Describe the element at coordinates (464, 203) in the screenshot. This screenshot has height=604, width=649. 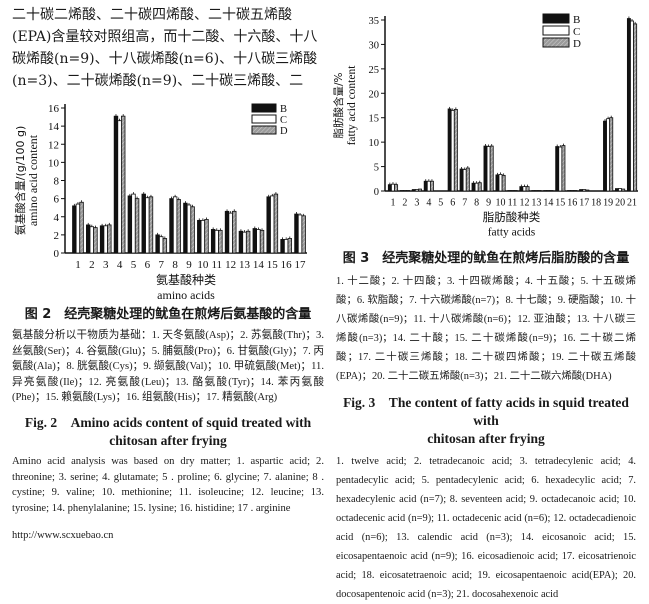
I see `x-tick-label: 7` at that location.